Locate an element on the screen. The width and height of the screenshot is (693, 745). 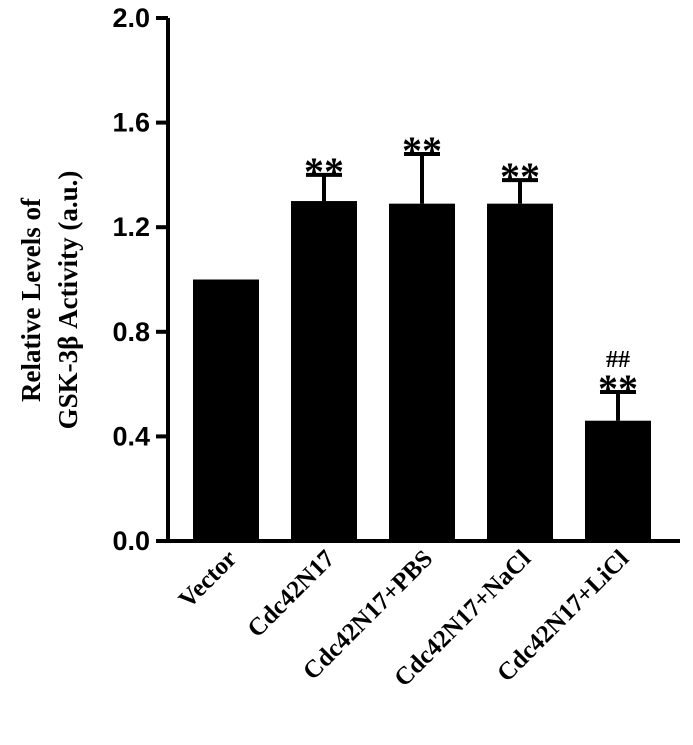
y-tick-label: 0.0 is located at coordinates (131, 541).